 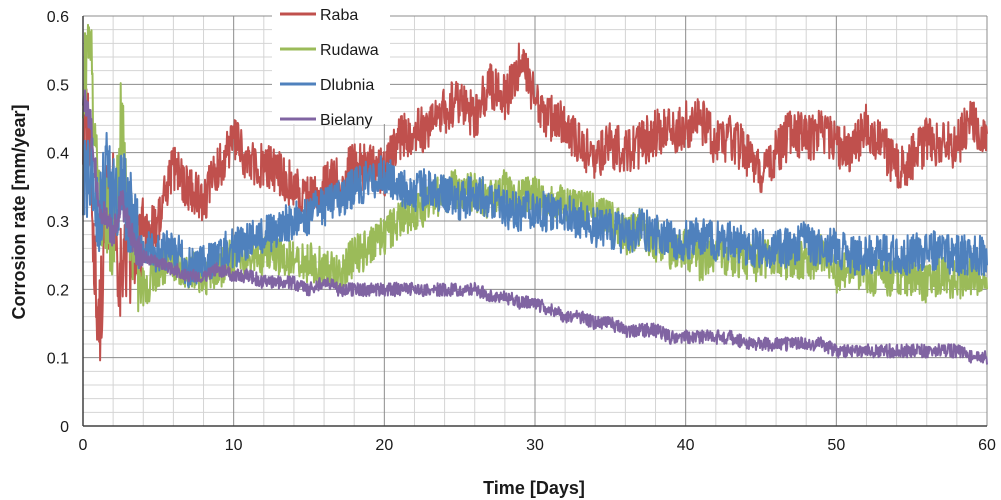 What do you see at coordinates (836, 445) in the screenshot?
I see `x-tick-label: 50` at bounding box center [836, 445].